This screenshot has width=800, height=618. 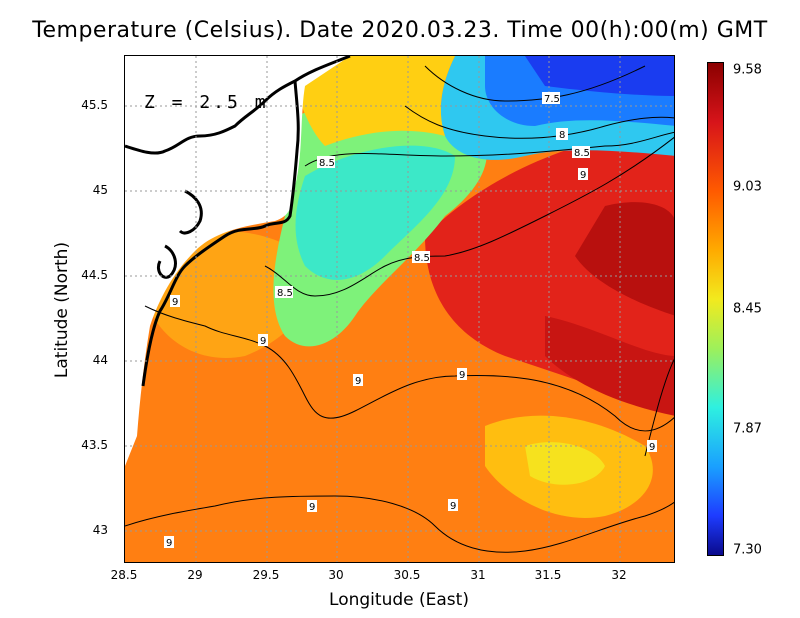 I want to click on y-tick-label: 45, so click(x=100, y=190).